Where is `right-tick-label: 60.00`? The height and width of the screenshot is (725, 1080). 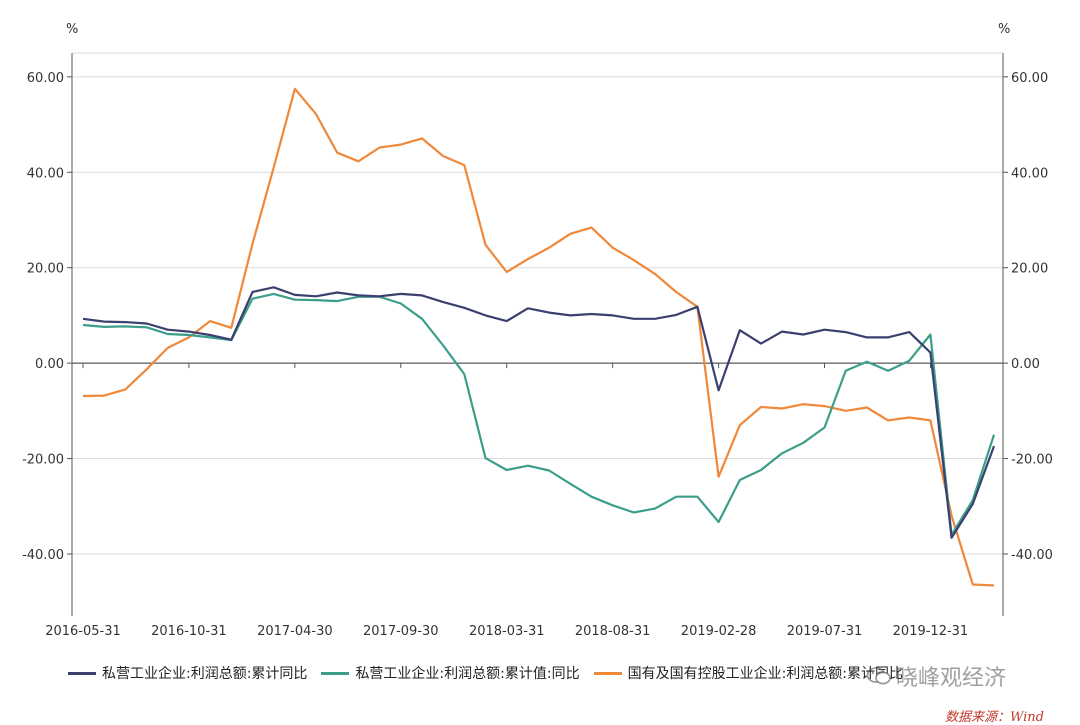 right-tick-label: 60.00 is located at coordinates (1029, 78).